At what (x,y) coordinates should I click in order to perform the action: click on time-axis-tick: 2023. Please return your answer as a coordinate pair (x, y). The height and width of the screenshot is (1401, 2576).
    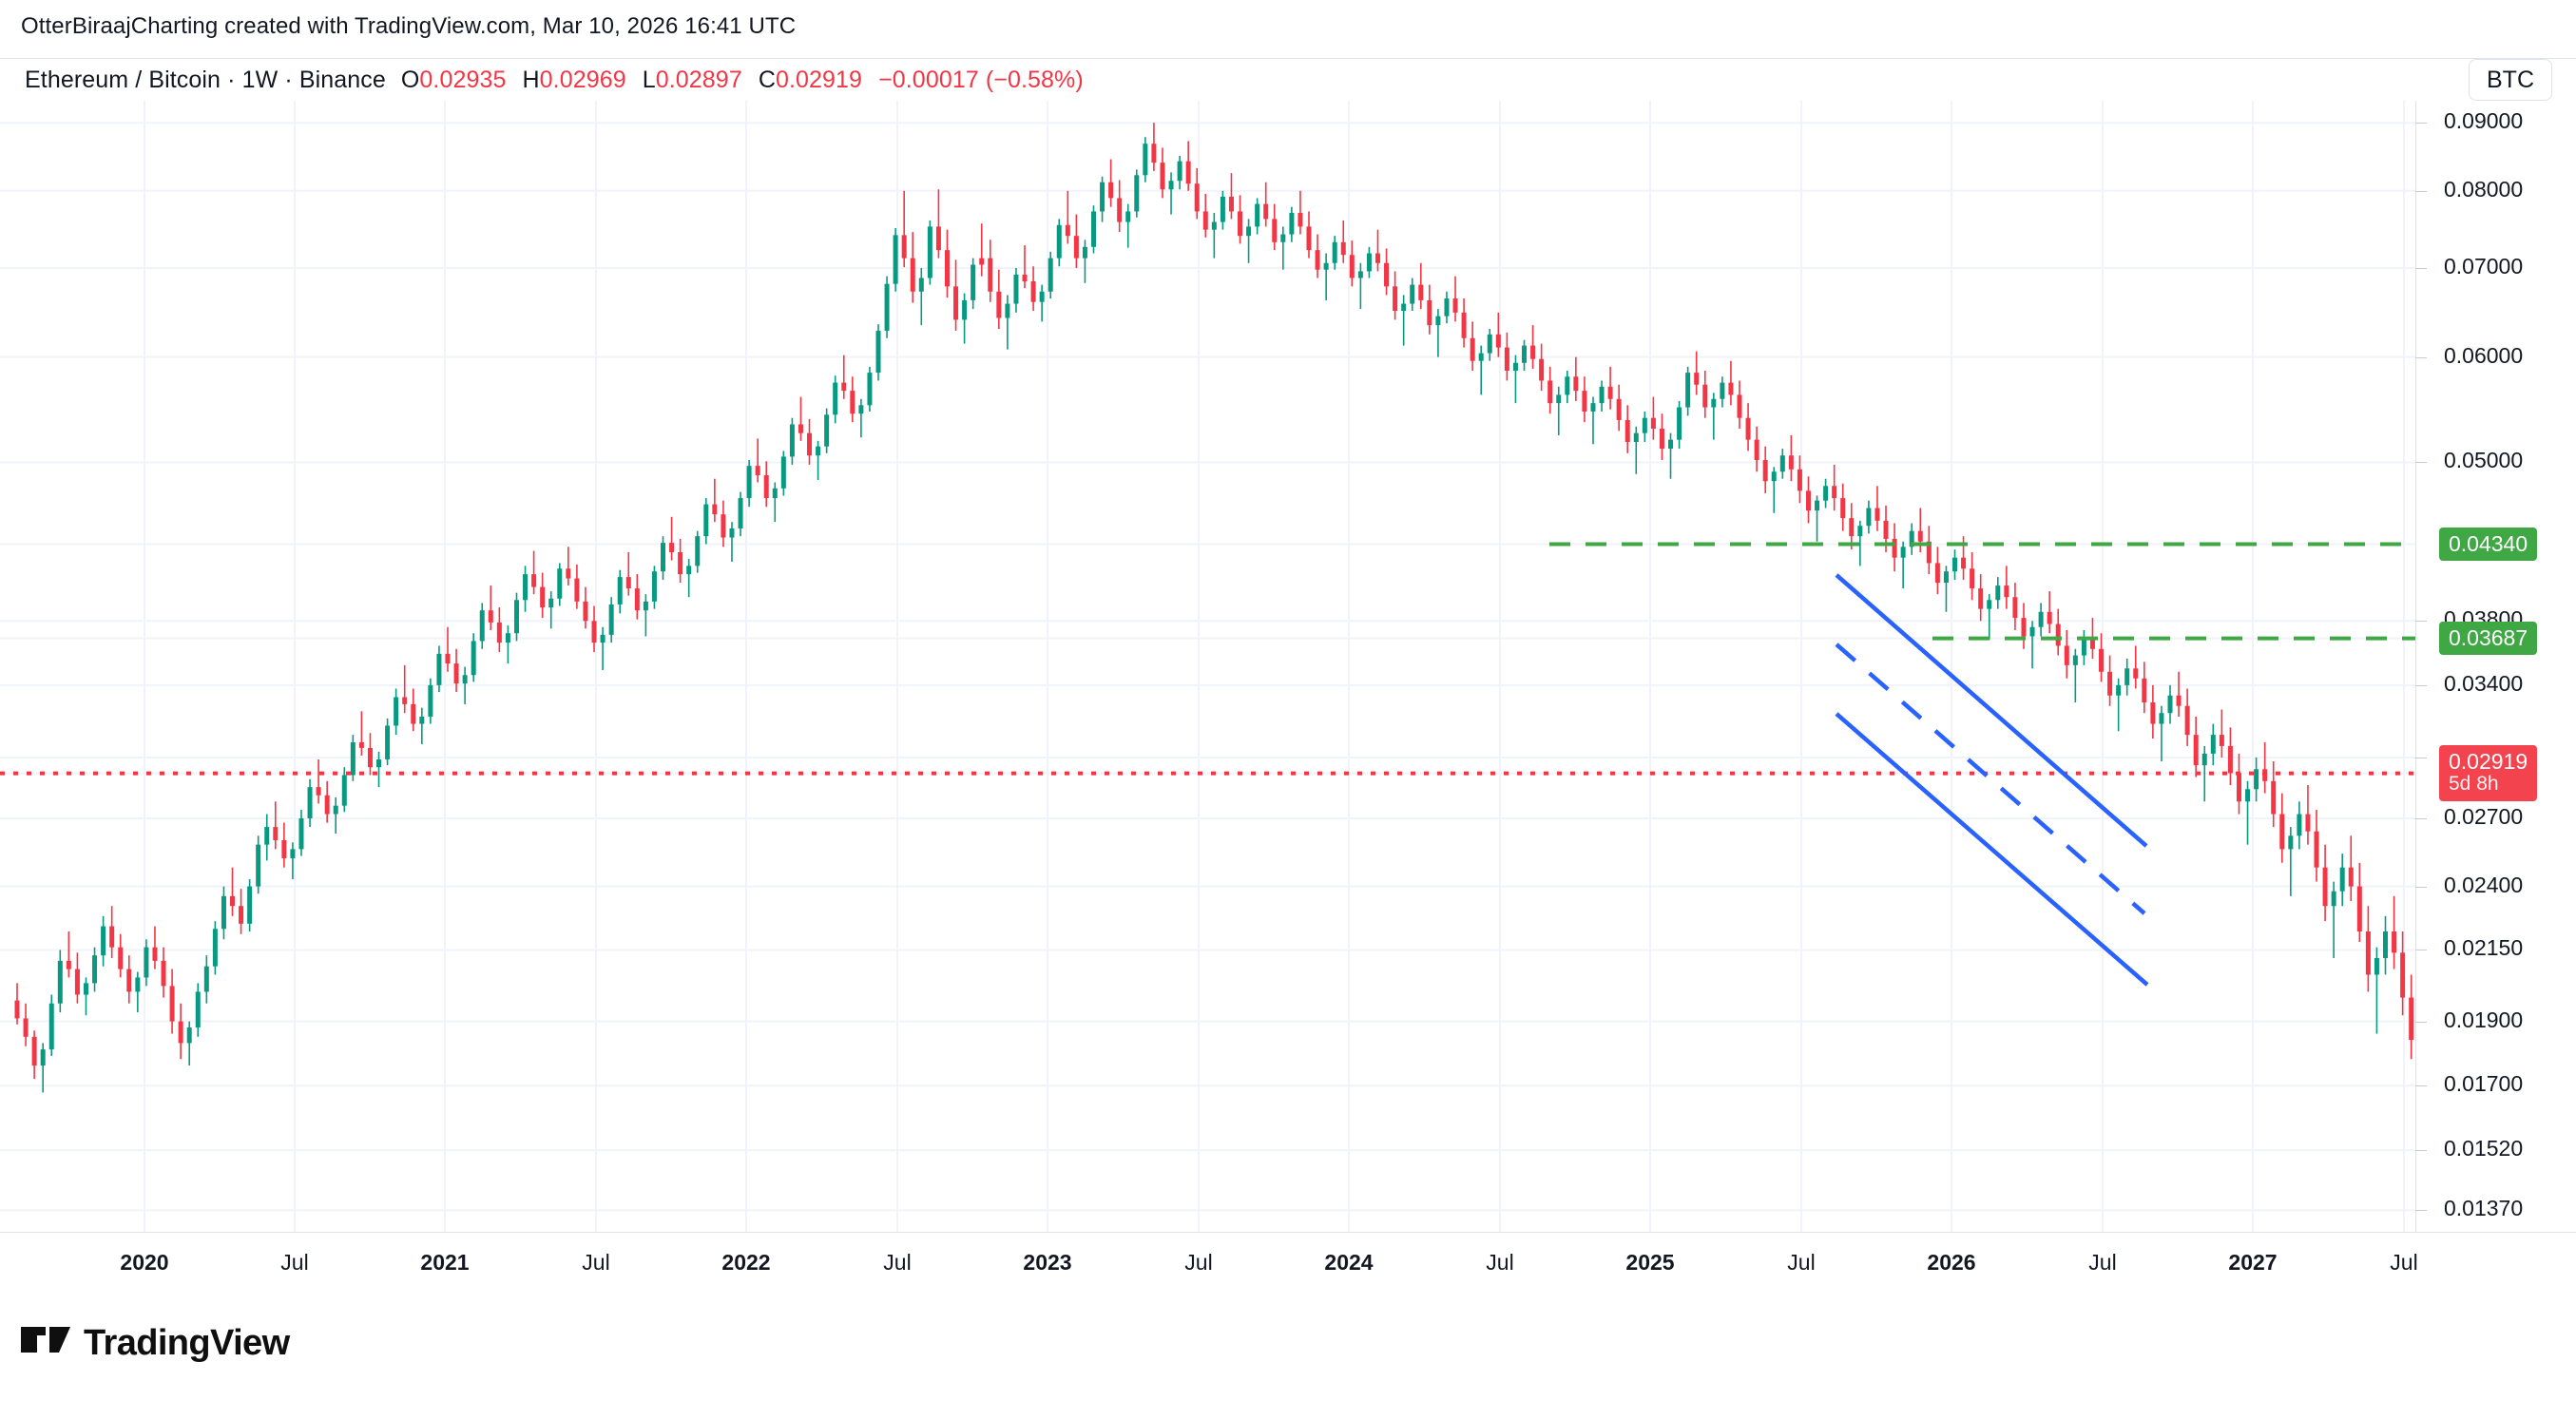
    Looking at the image, I should click on (1047, 1262).